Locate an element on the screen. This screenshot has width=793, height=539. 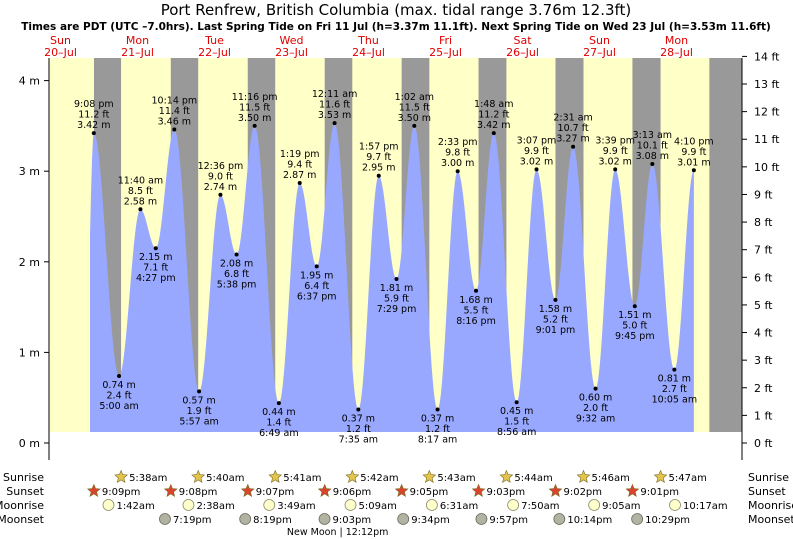
tide-label: 3:07 pm is located at coordinates (537, 140).